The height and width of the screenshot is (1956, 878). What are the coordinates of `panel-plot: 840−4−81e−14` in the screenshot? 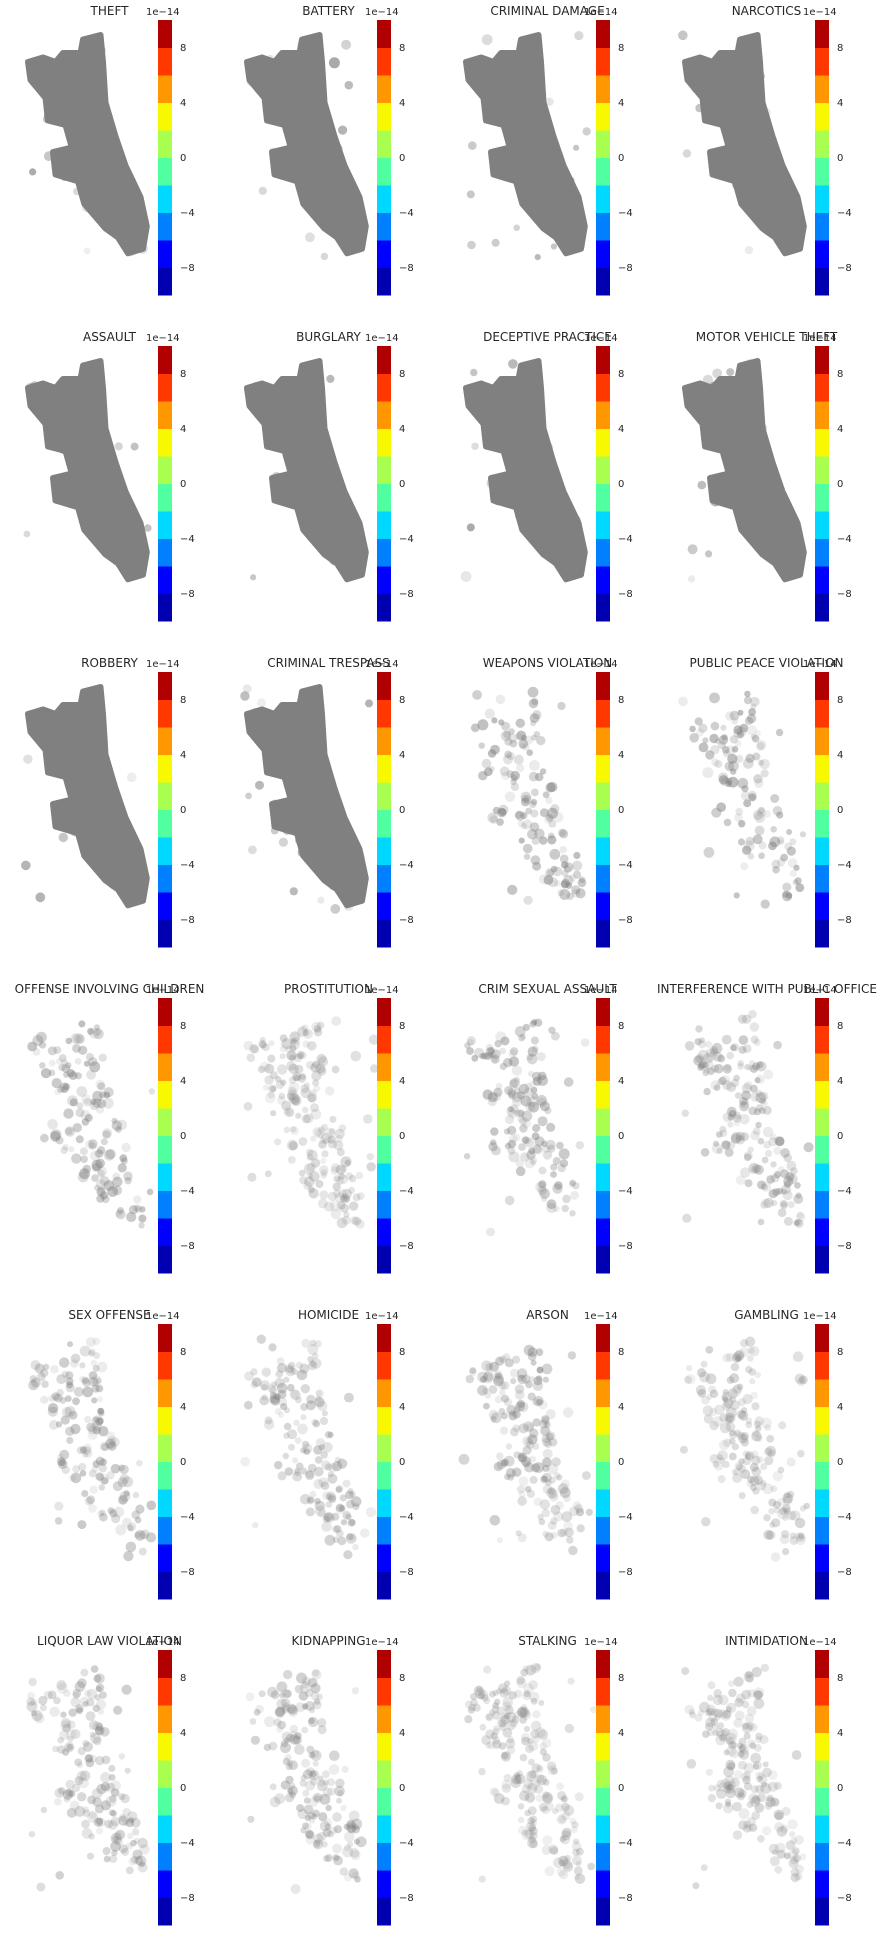 It's located at (548, 151).